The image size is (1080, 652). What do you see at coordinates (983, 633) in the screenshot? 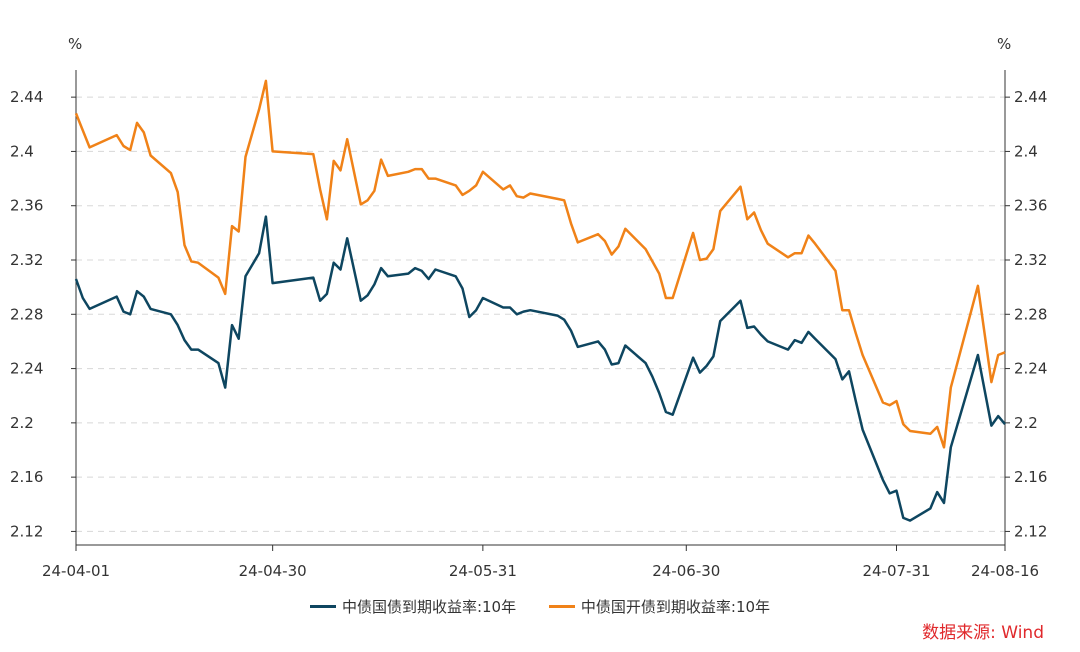
I see `data-source-note: 数据来源: Wind` at bounding box center [983, 633].